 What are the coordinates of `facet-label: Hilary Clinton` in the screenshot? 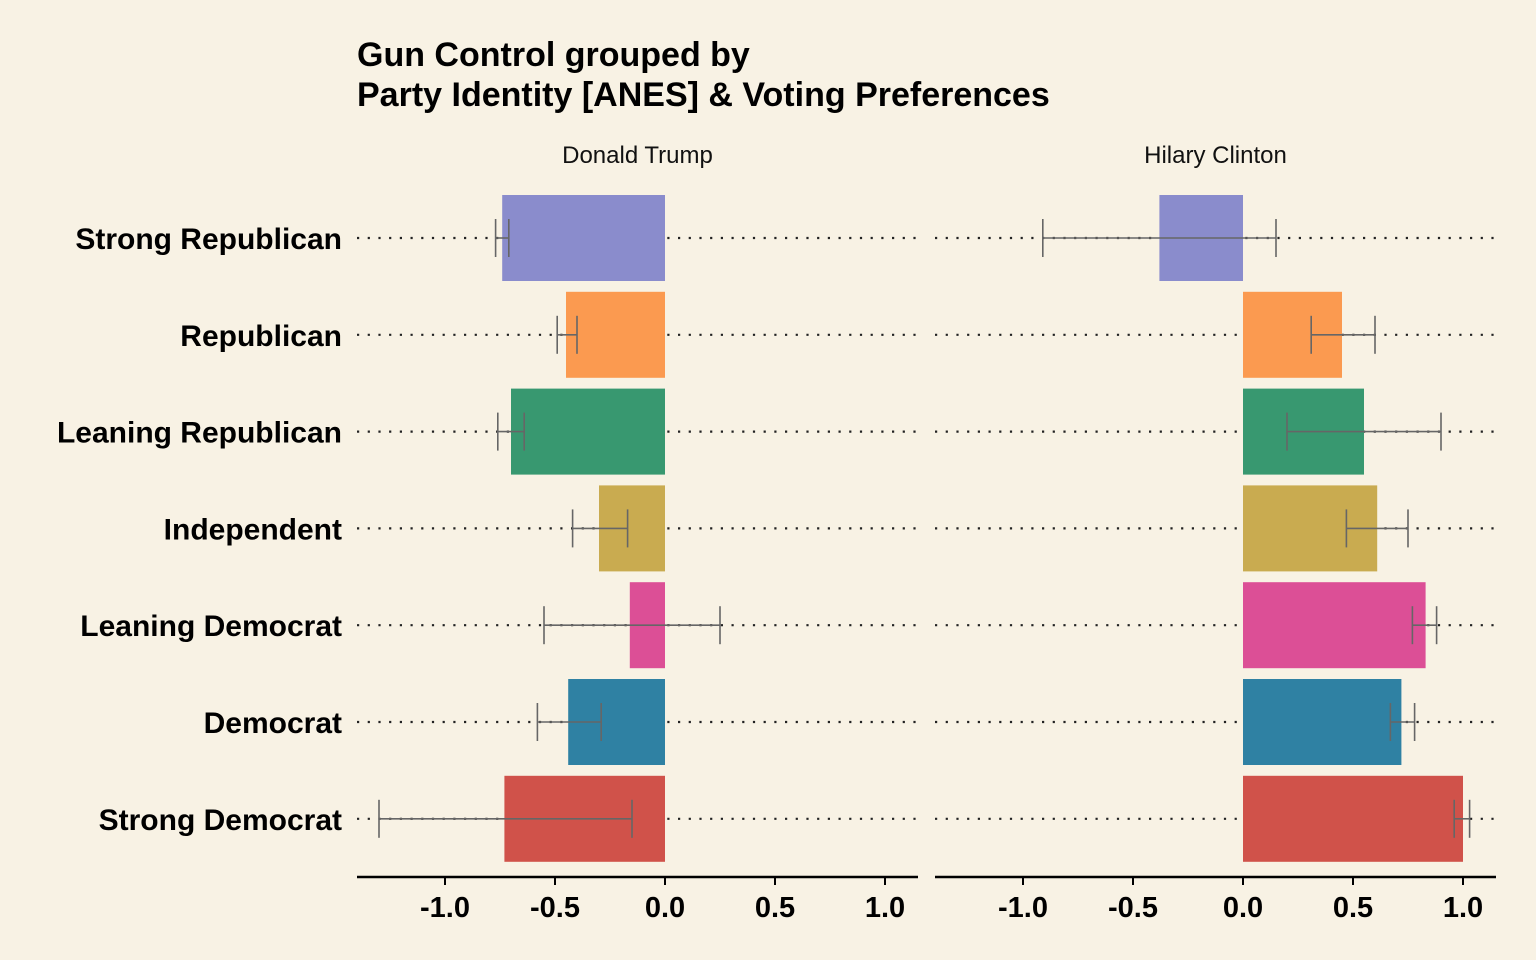 It's located at (1215, 155).